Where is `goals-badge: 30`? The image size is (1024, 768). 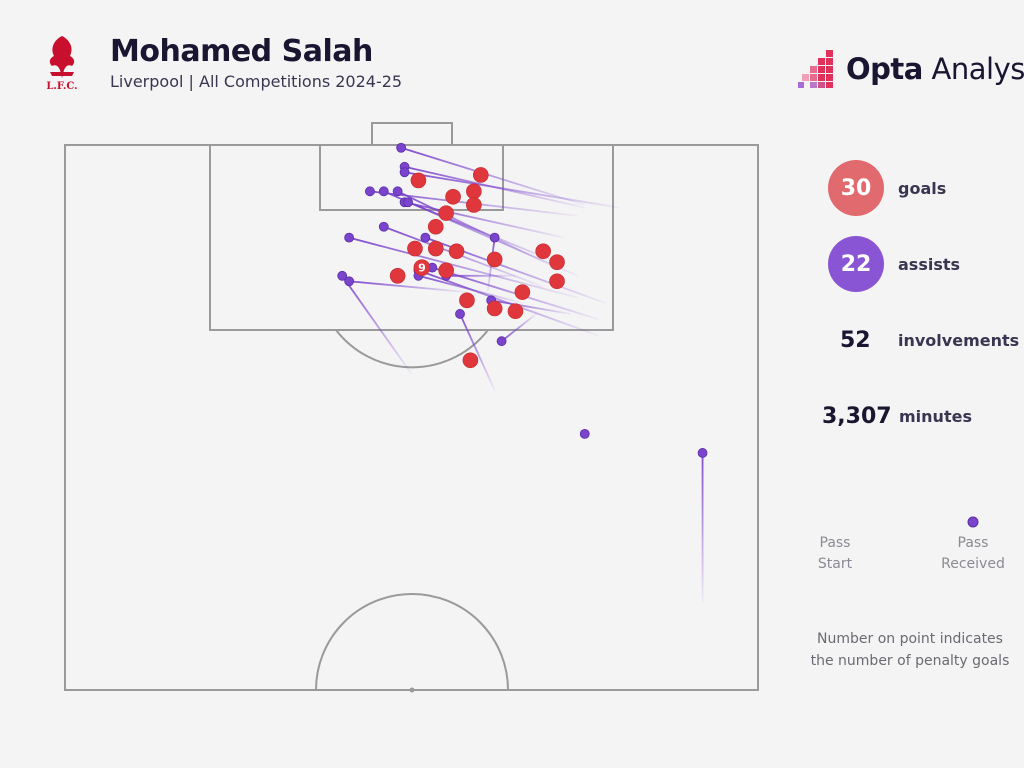
goals-badge: 30 is located at coordinates (856, 188).